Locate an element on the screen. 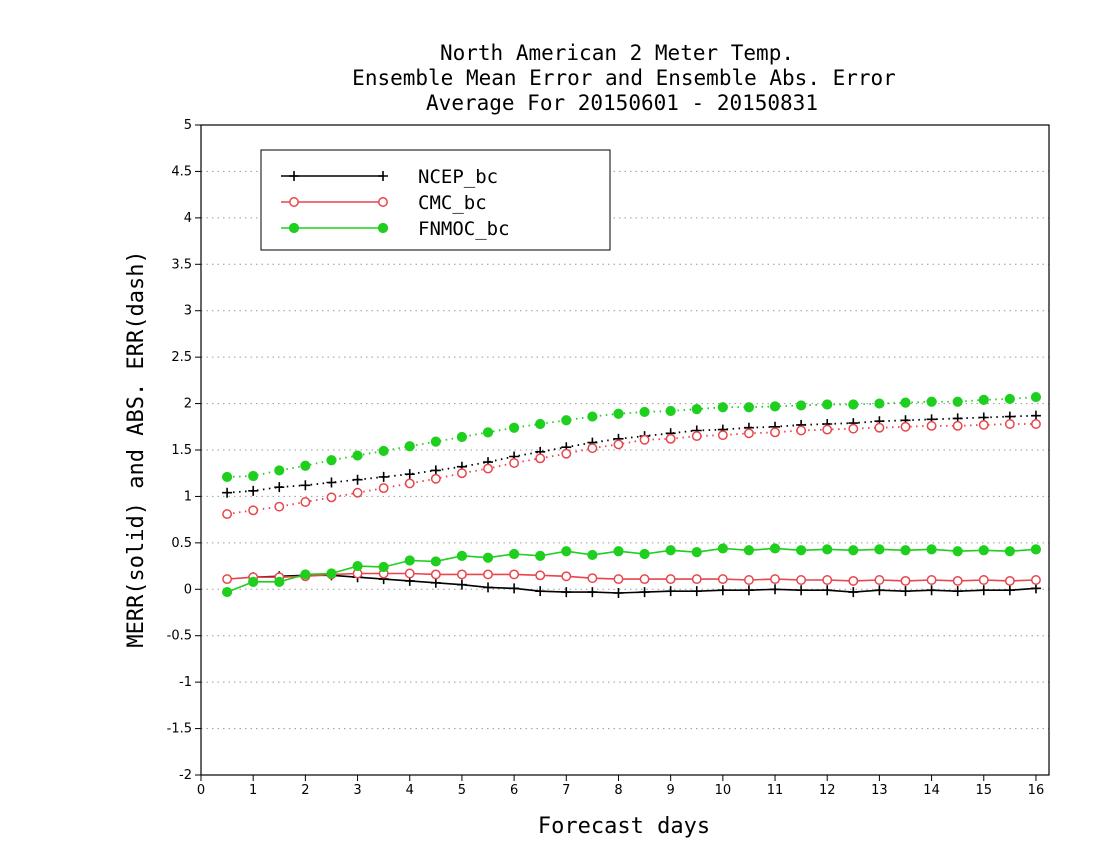  x-axis-label: Forecast days is located at coordinates (624, 826).